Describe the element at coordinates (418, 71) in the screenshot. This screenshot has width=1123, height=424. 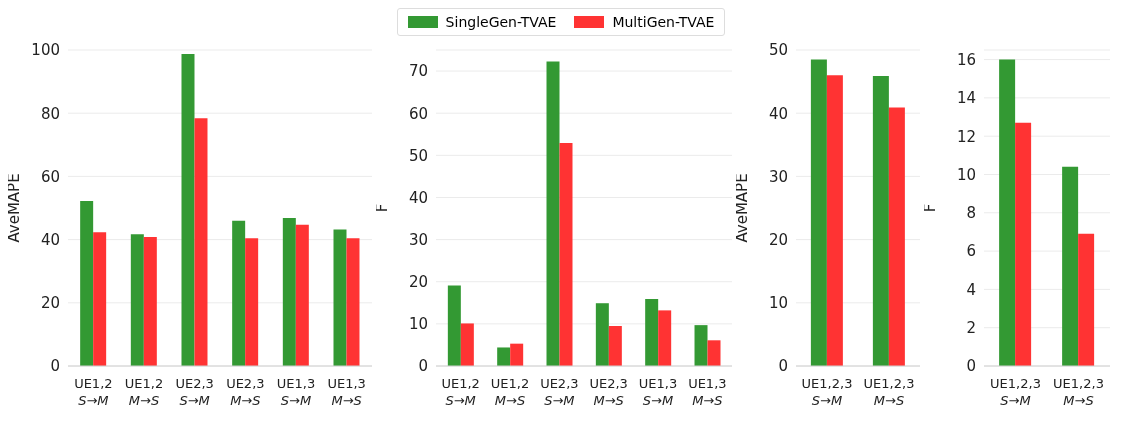
I see `y-tick-label: 70` at that location.